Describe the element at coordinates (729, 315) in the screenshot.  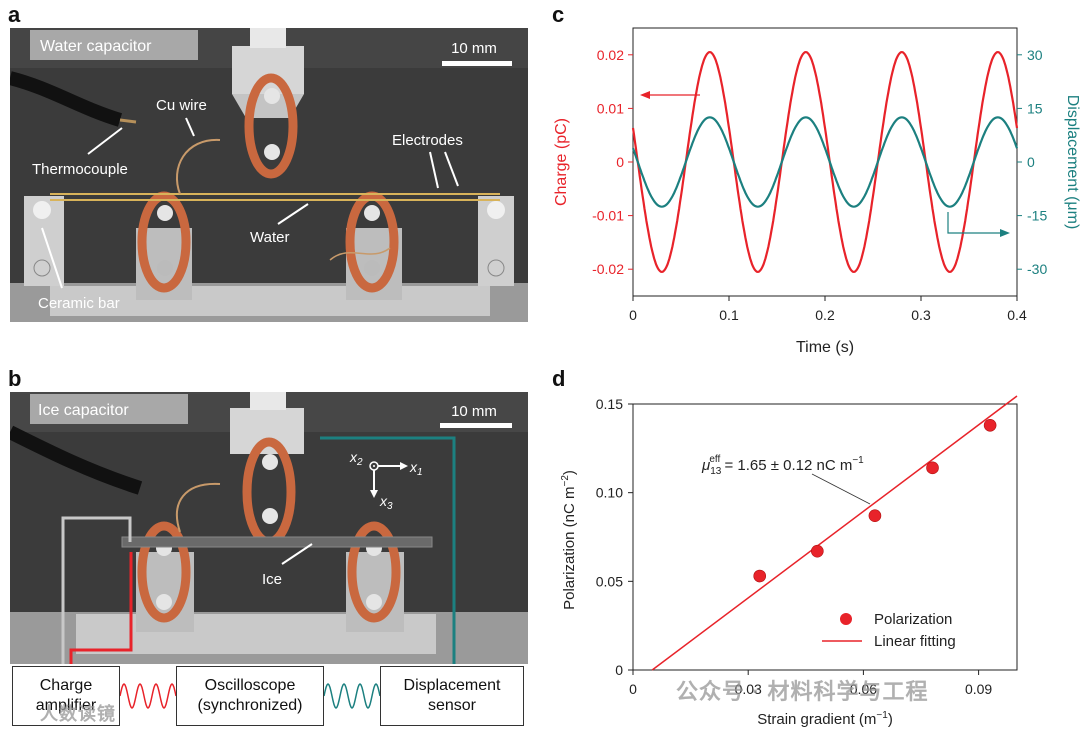
I see `c-x-tick-label: 0.1` at that location.